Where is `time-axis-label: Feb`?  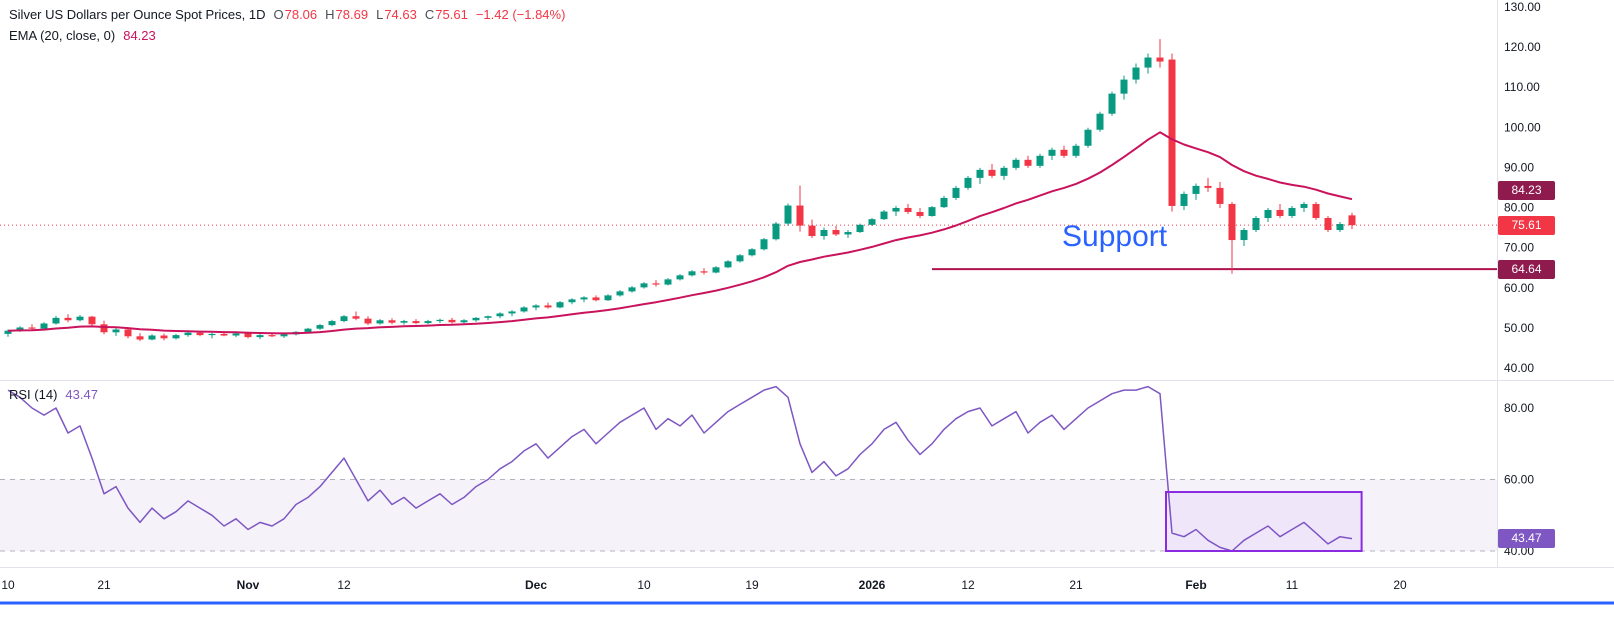
time-axis-label: Feb is located at coordinates (1195, 585).